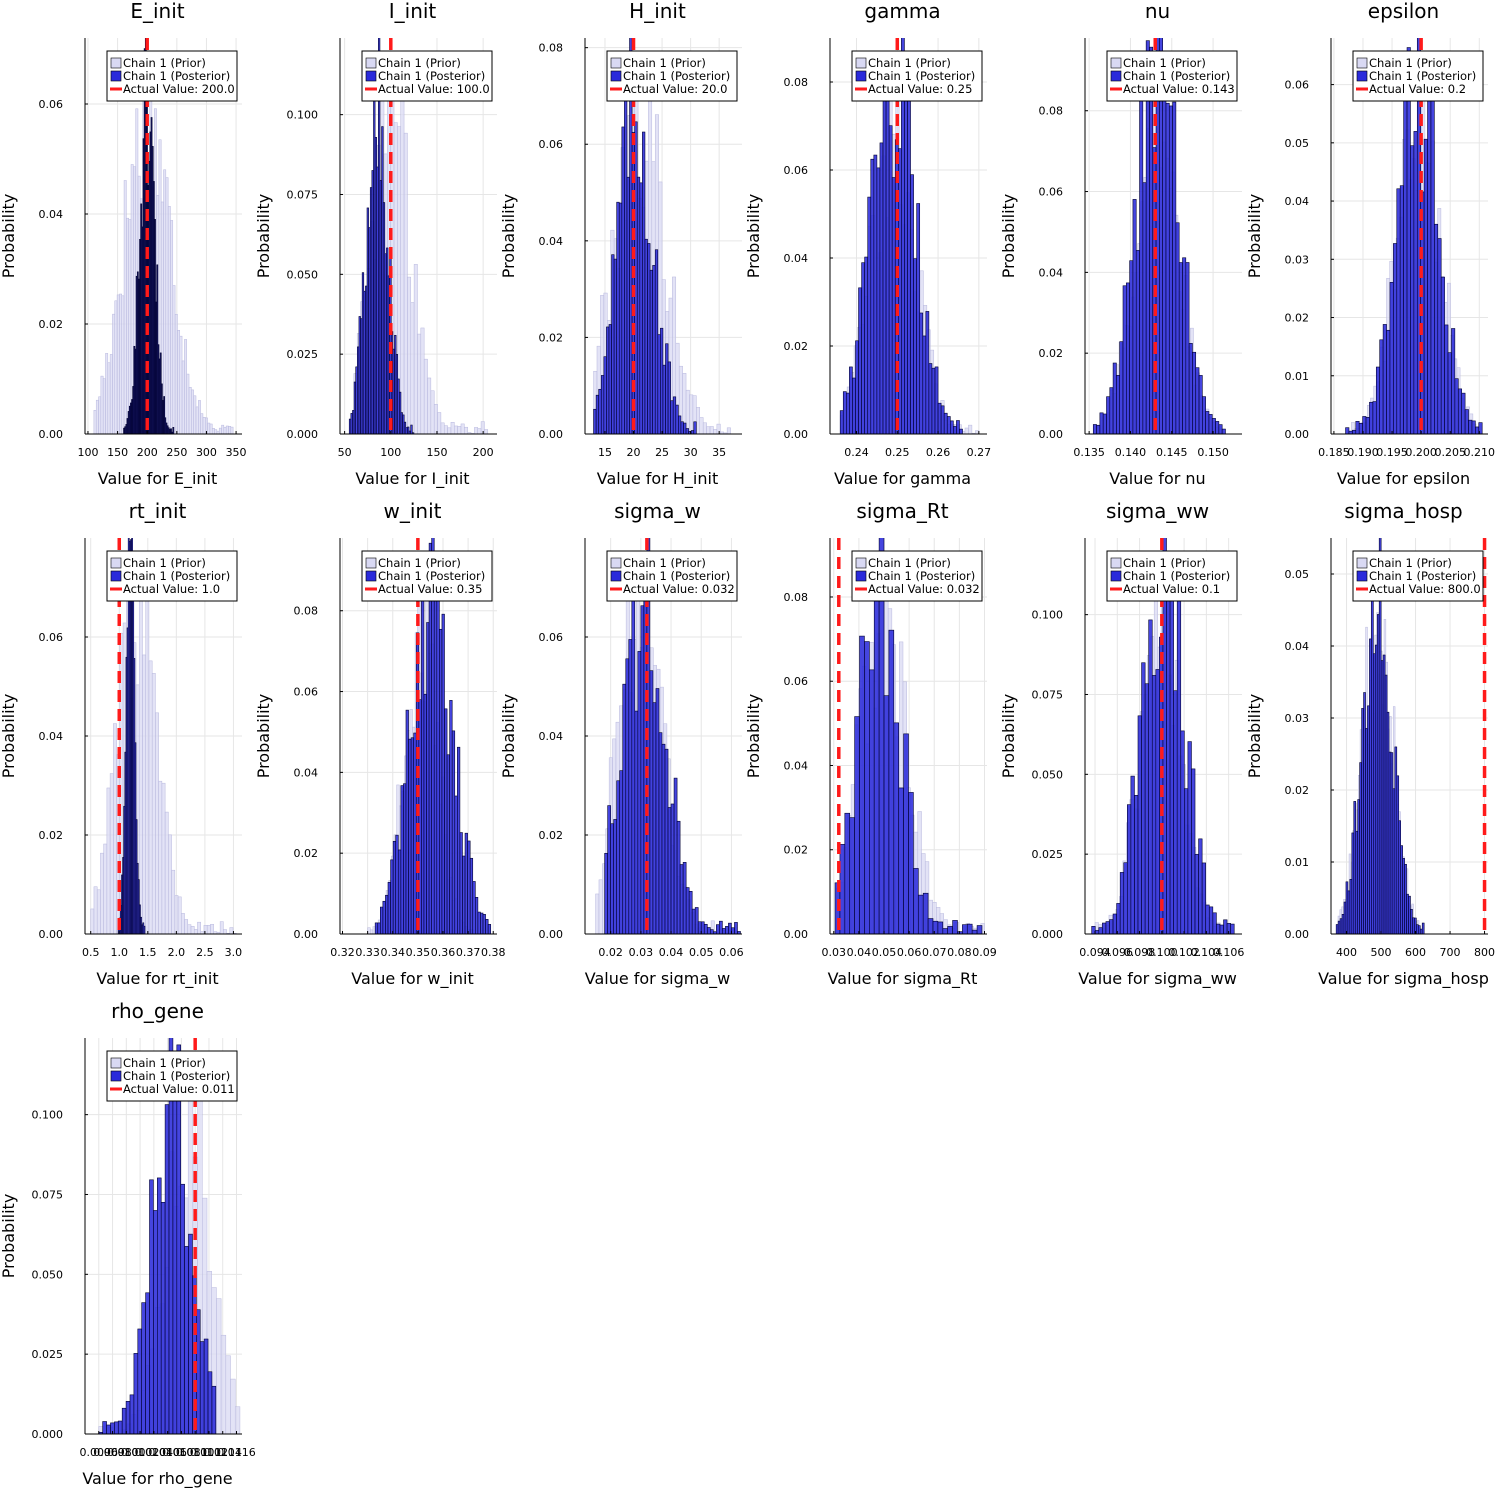  I want to click on x-tick-label: 250, so click(176, 452).